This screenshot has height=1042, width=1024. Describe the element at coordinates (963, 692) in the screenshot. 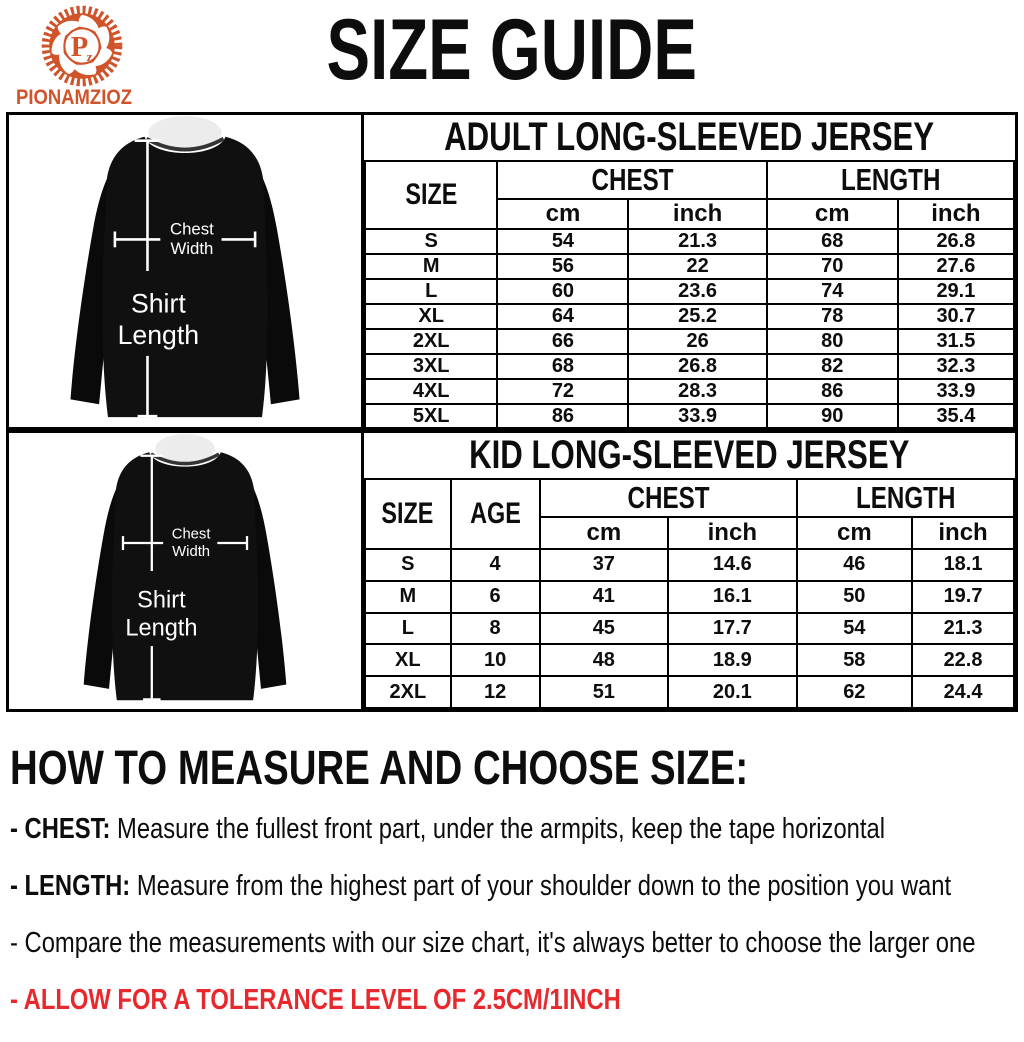

I see `size-cell: 24.4` at that location.